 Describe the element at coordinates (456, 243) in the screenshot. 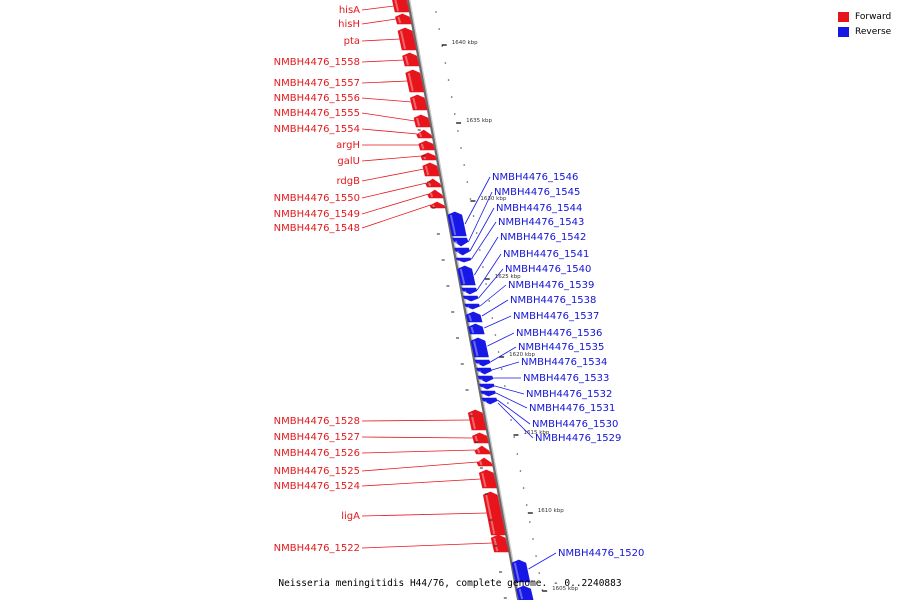

I see `reverse-gene-2-shine` at that location.